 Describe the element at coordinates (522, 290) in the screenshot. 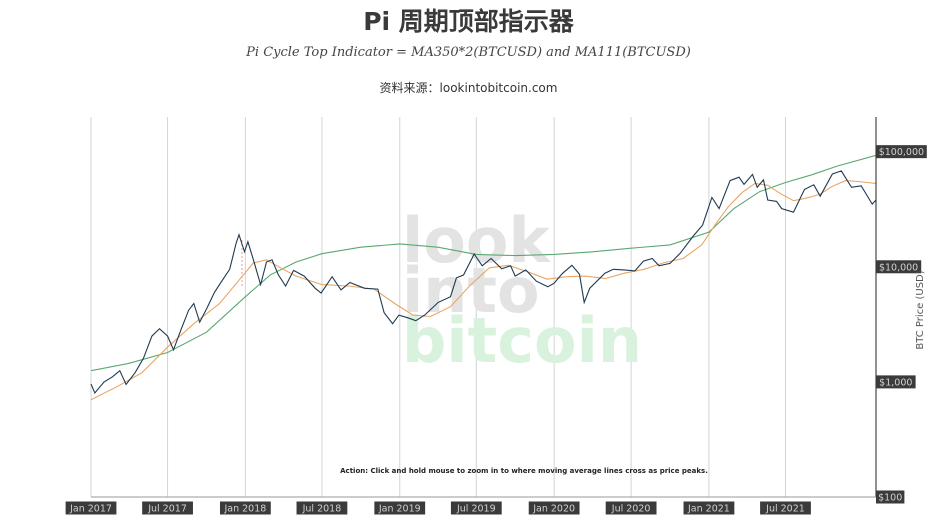

I see `watermark: look into bitcoin` at that location.